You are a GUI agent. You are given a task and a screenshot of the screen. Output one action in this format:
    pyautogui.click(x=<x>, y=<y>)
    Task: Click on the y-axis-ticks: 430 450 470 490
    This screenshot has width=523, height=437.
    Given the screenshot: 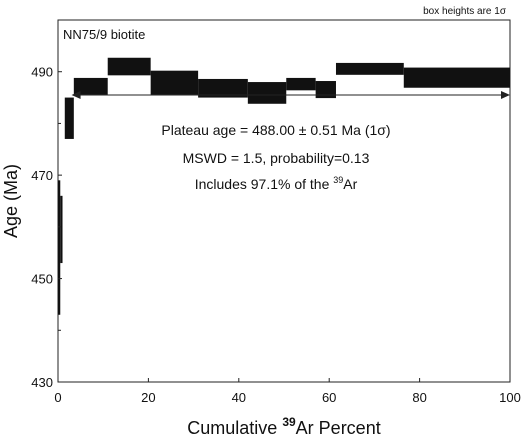 What is the action you would take?
    pyautogui.click(x=46, y=227)
    